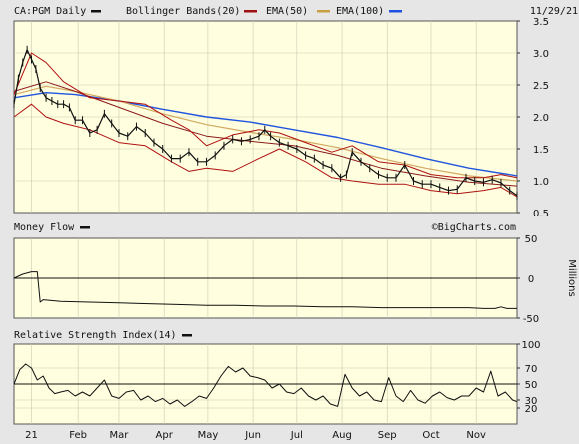 Image resolution: width=579 pixels, height=444 pixels. I want to click on x-label-5: Jun, so click(252, 435).